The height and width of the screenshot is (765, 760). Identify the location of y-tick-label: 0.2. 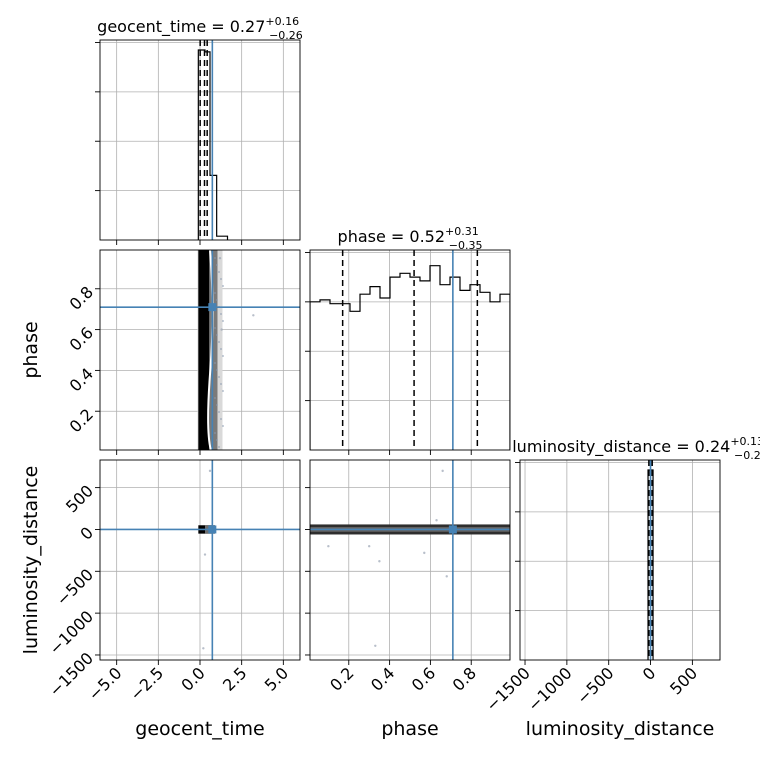
(81, 420).